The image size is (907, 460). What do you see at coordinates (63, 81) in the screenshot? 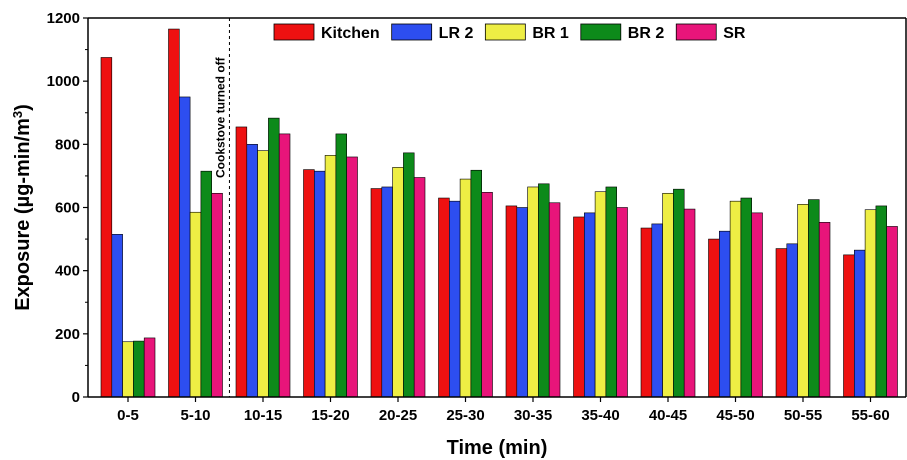
I see `y-tick-label: 1000` at bounding box center [63, 81].